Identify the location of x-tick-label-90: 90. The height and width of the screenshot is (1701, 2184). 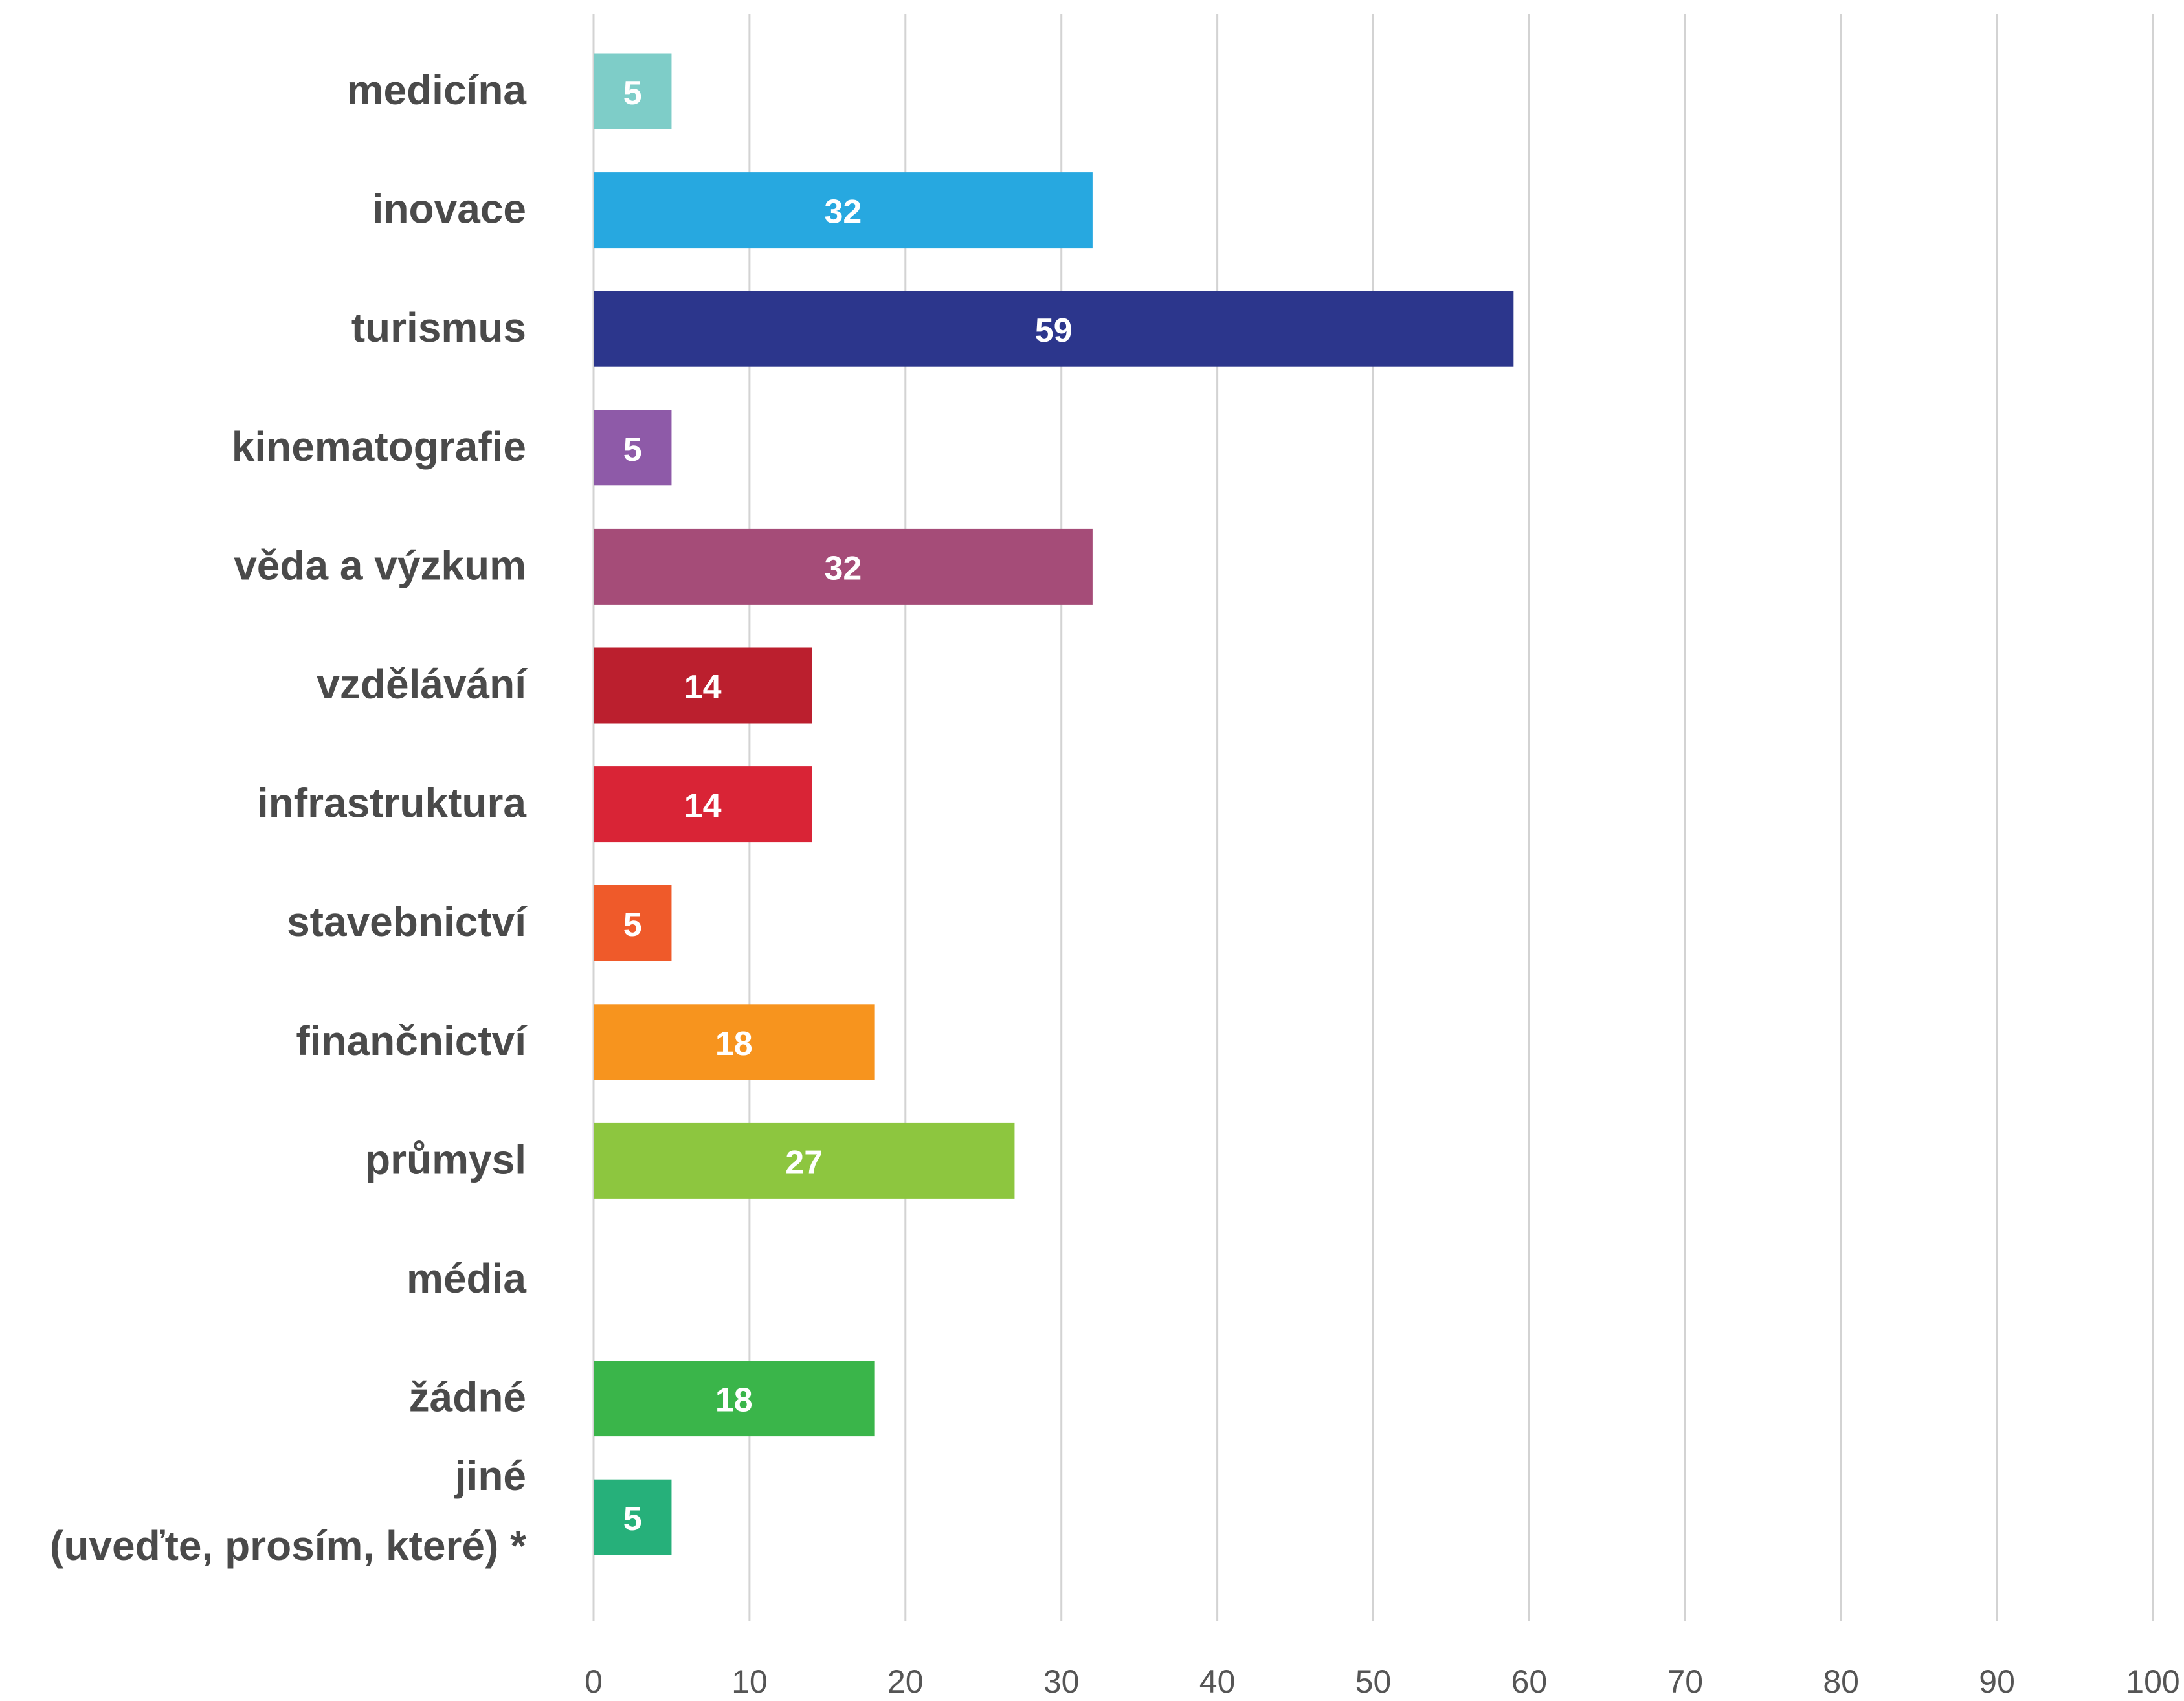
(1997, 1680).